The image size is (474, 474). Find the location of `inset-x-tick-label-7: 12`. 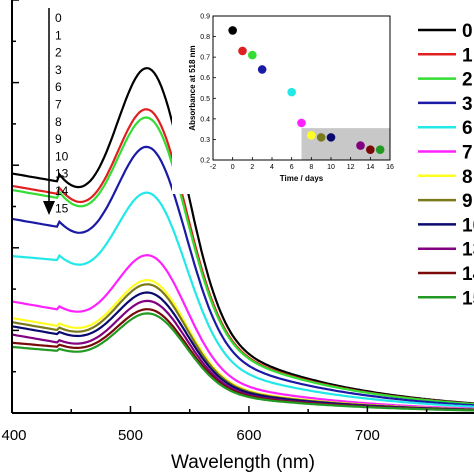

inset-x-tick-label-7: 12 is located at coordinates (351, 167).